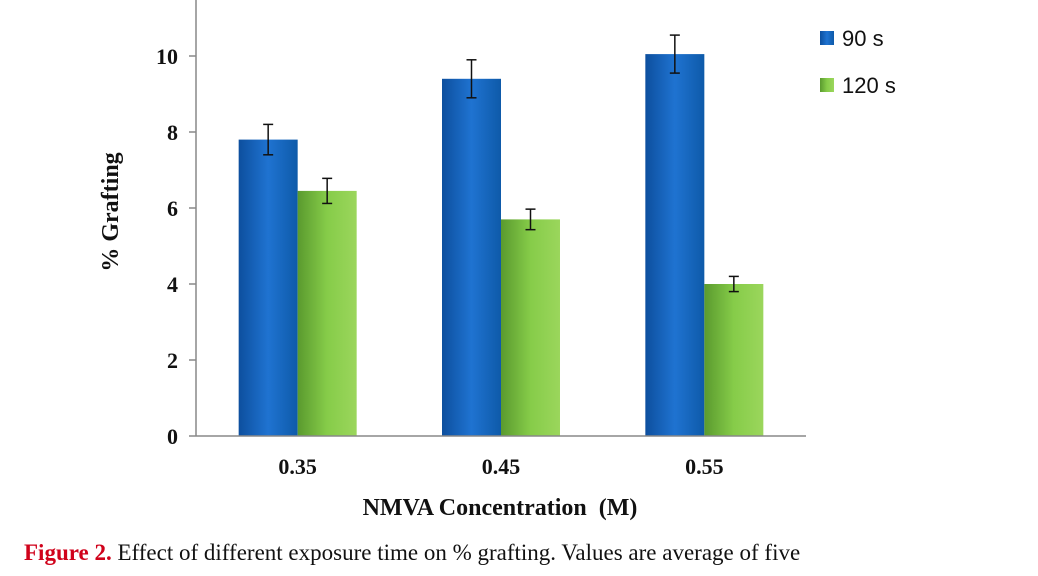 The image size is (1038, 576). Describe the element at coordinates (297, 466) in the screenshot. I see `x-tick-label: 0.35` at that location.